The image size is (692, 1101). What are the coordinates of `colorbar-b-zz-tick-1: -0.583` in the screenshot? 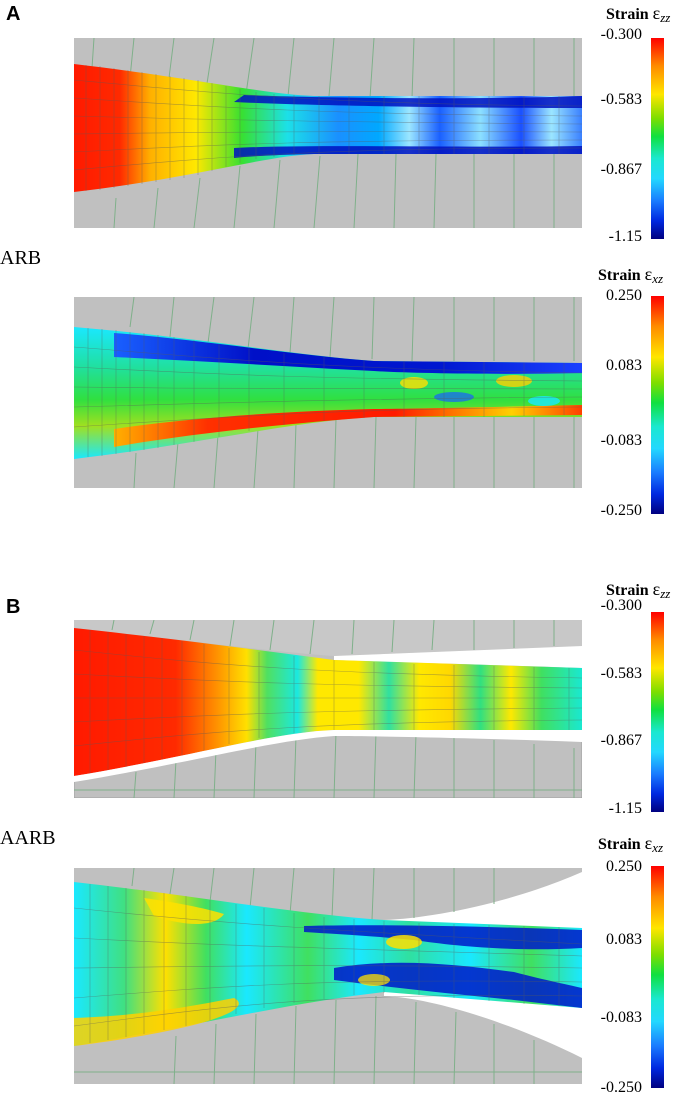 It's located at (621, 673).